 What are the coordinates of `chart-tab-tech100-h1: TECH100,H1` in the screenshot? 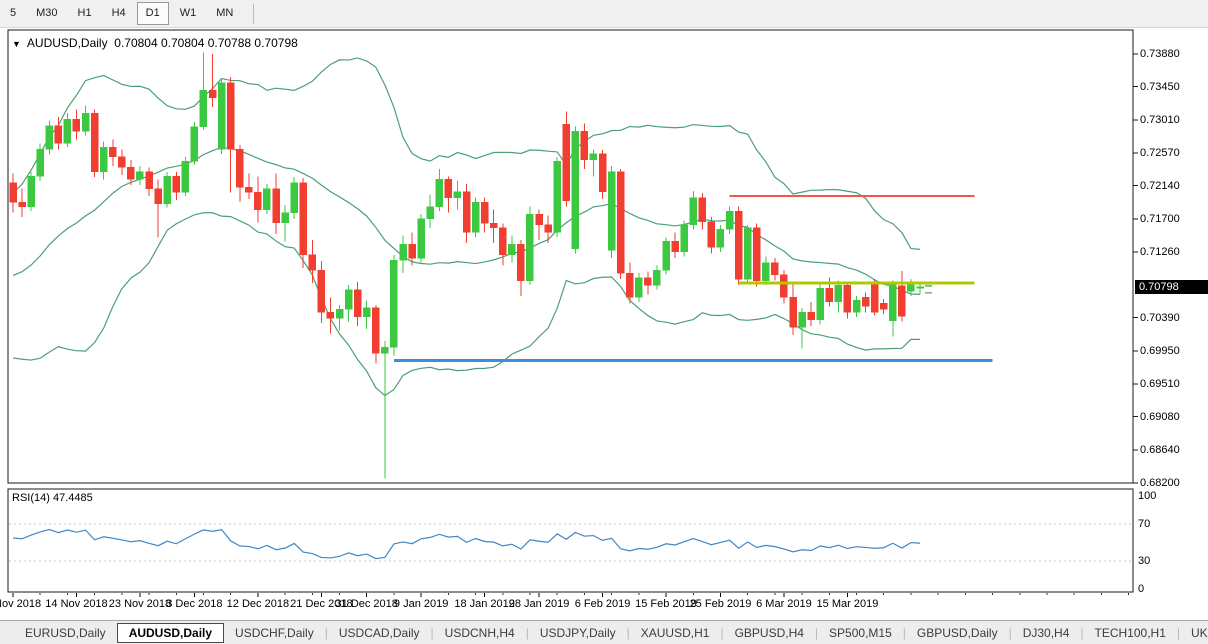 It's located at (1130, 633).